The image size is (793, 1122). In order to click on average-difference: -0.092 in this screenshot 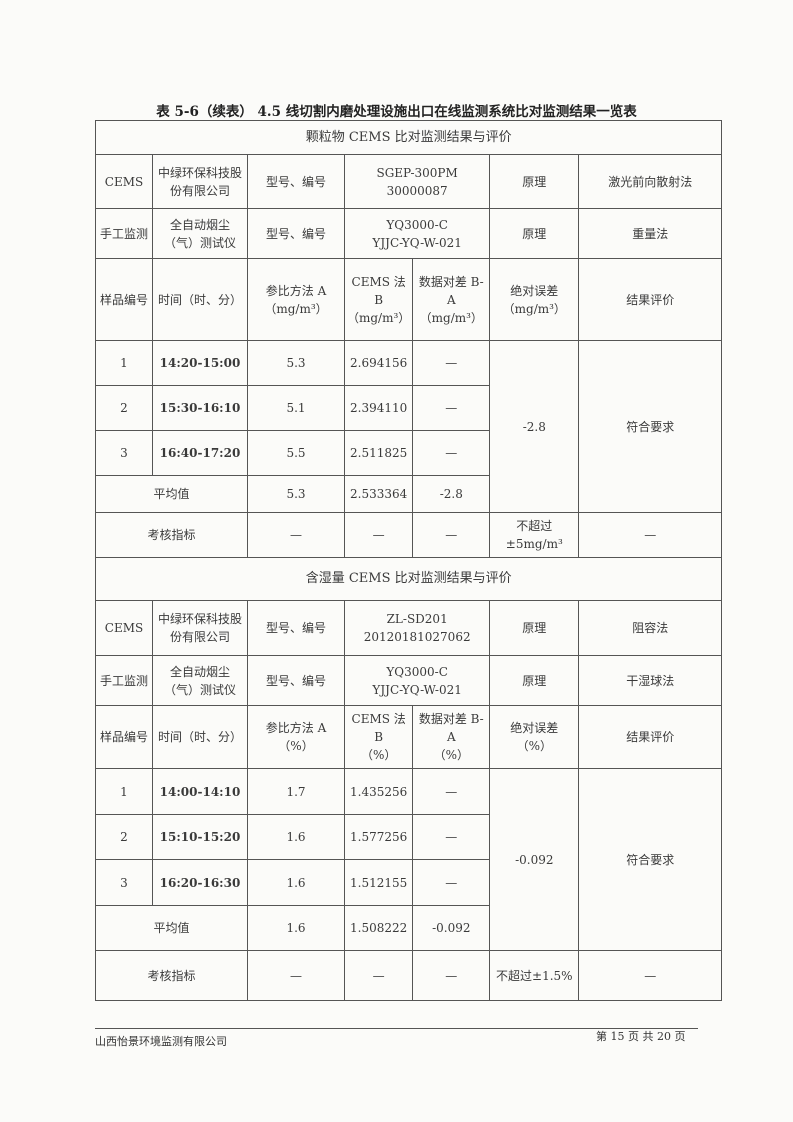, I will do `click(451, 928)`.